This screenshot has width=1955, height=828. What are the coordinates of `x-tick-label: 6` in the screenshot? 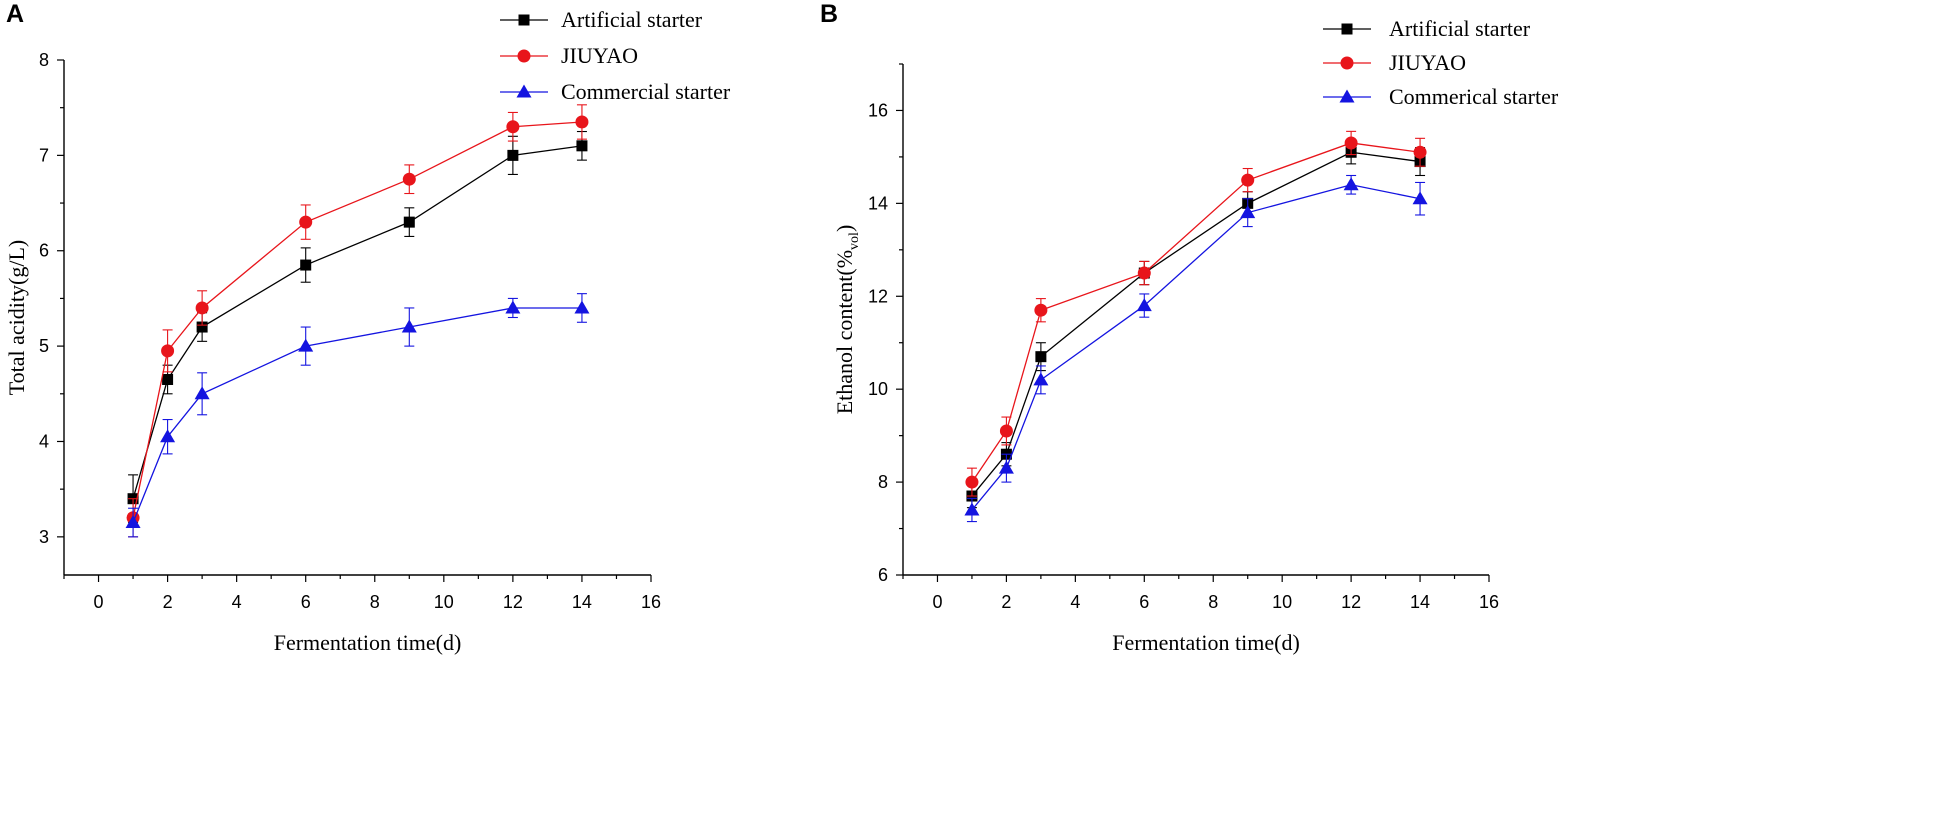 It's located at (306, 602).